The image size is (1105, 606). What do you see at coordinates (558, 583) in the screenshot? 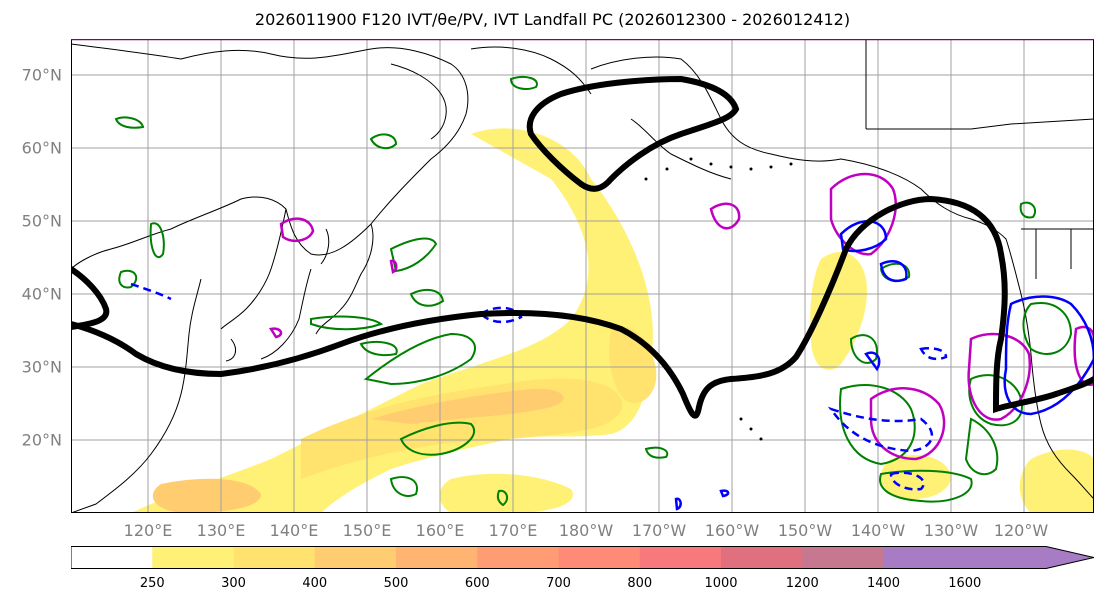
I see `colorbar-tick-label: 700` at bounding box center [558, 583].